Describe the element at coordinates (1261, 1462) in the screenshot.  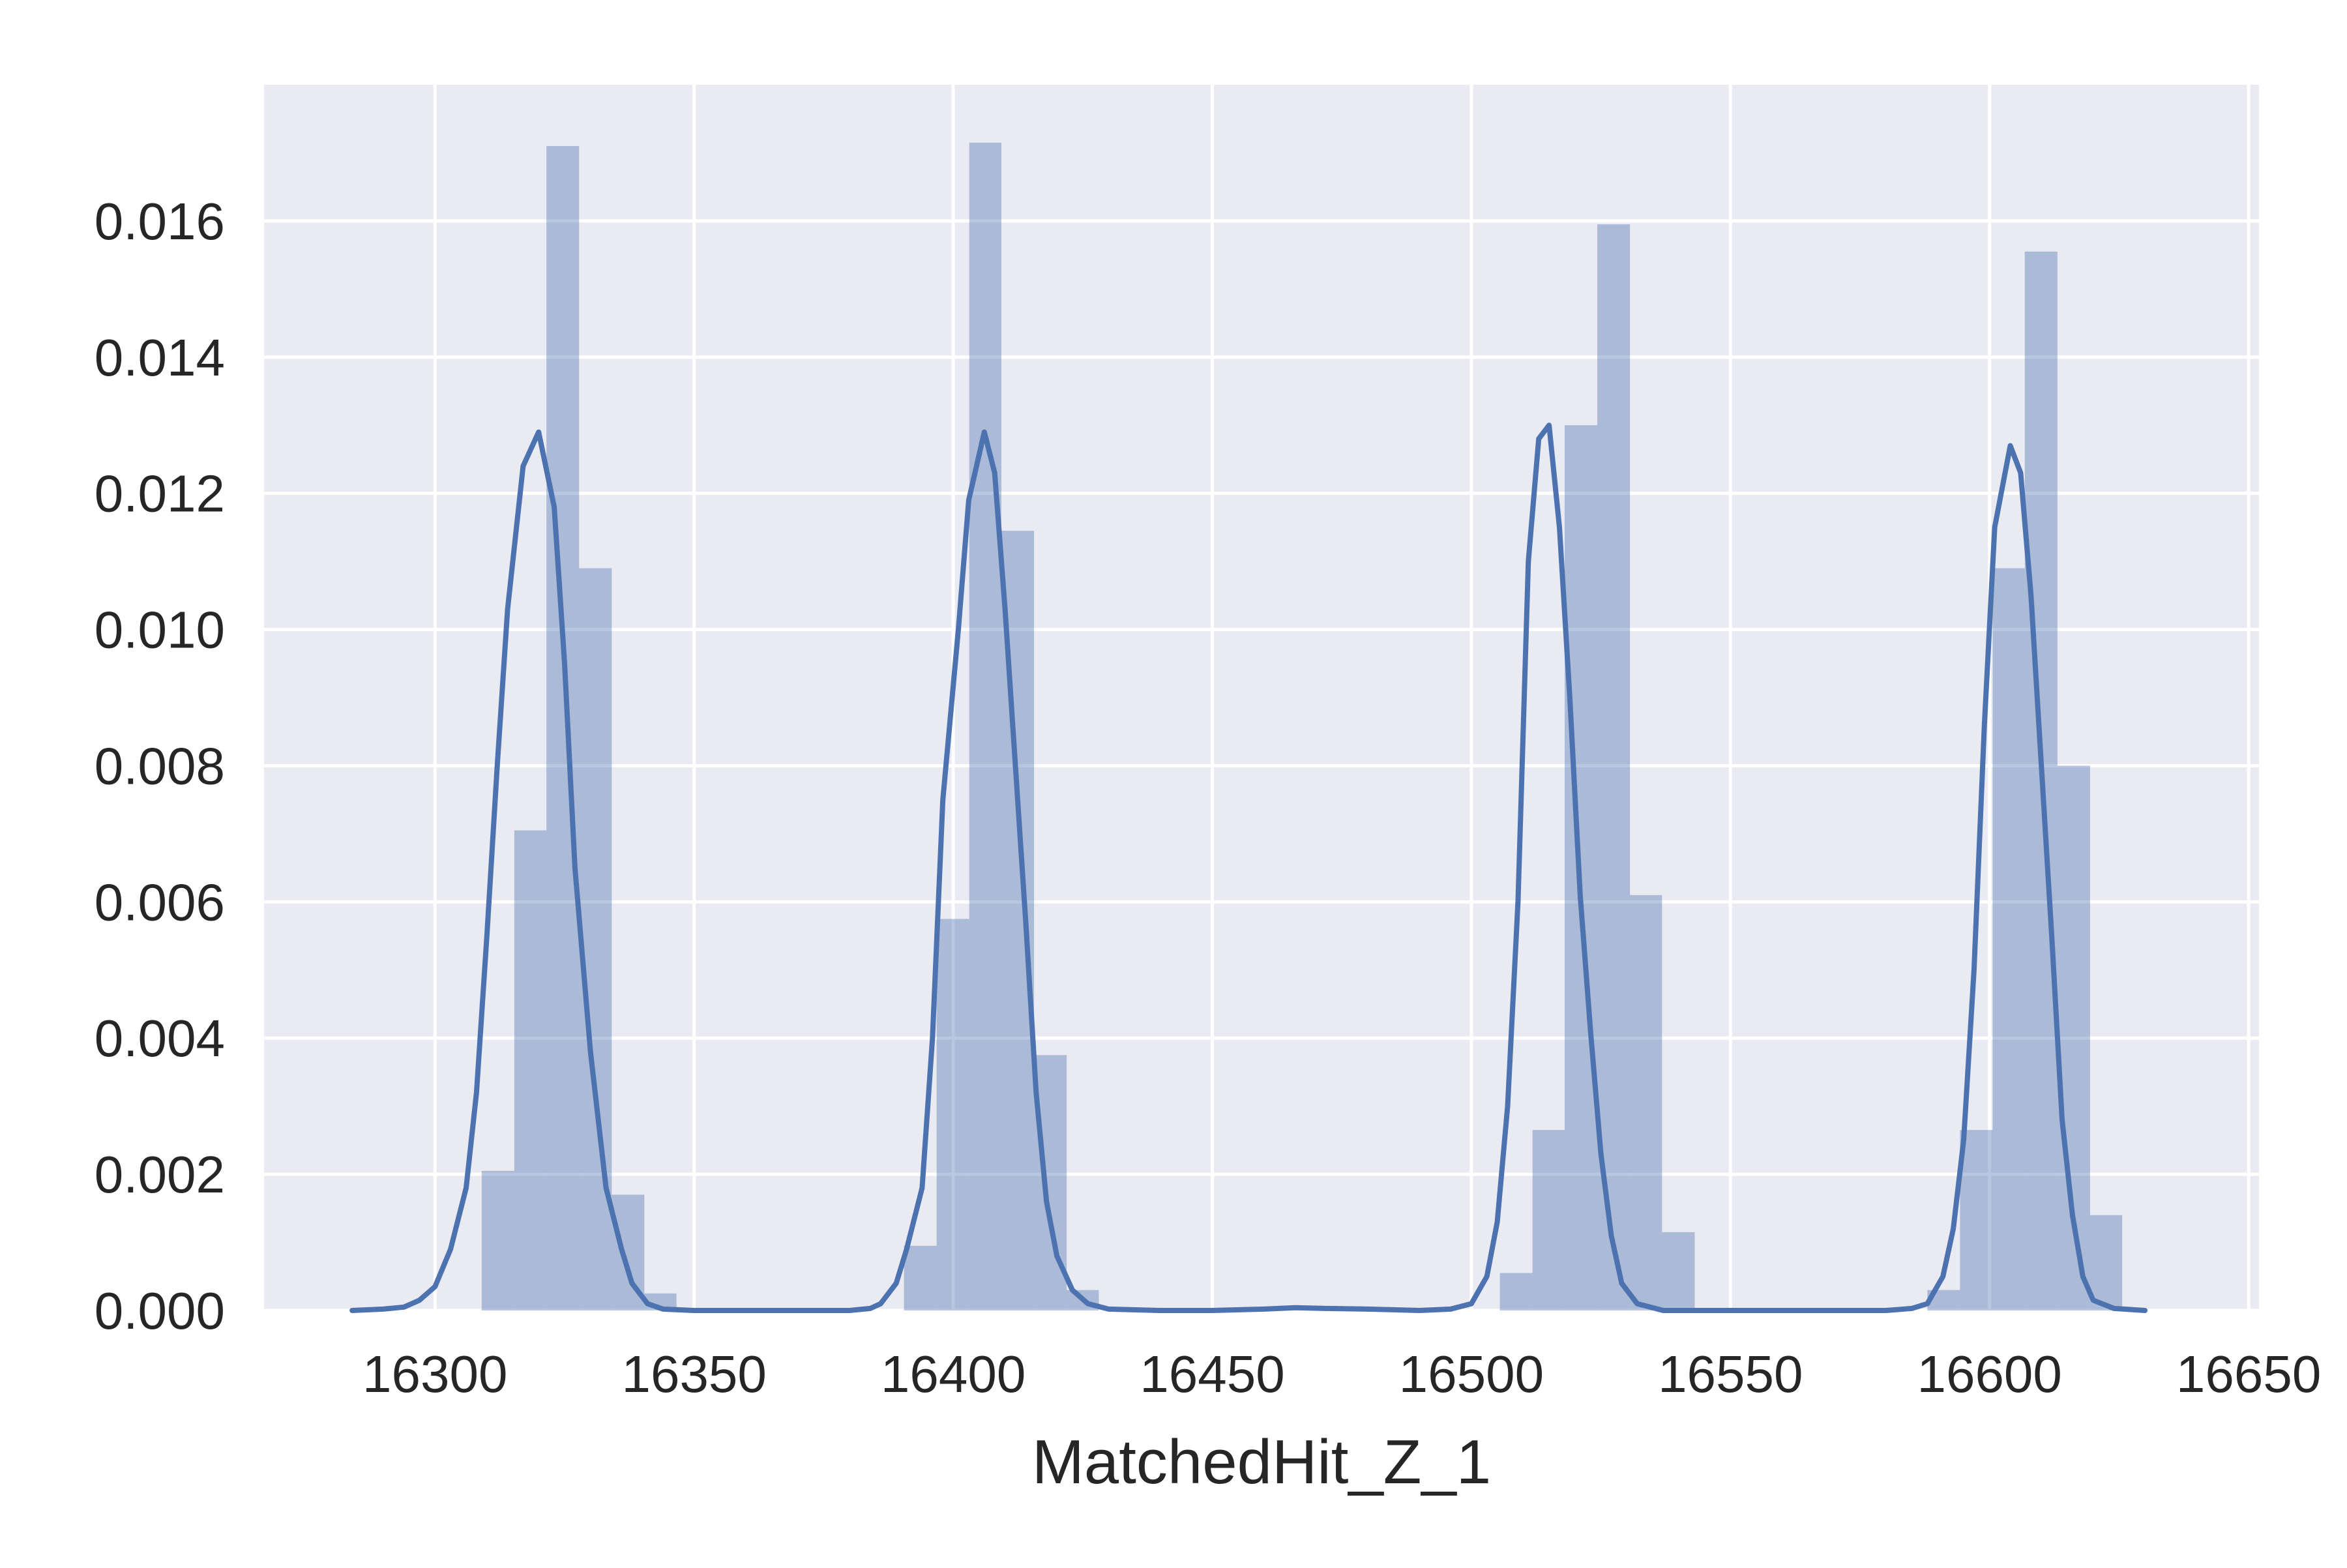
I see `x-axis-label: MatchedHit_Z_1` at that location.